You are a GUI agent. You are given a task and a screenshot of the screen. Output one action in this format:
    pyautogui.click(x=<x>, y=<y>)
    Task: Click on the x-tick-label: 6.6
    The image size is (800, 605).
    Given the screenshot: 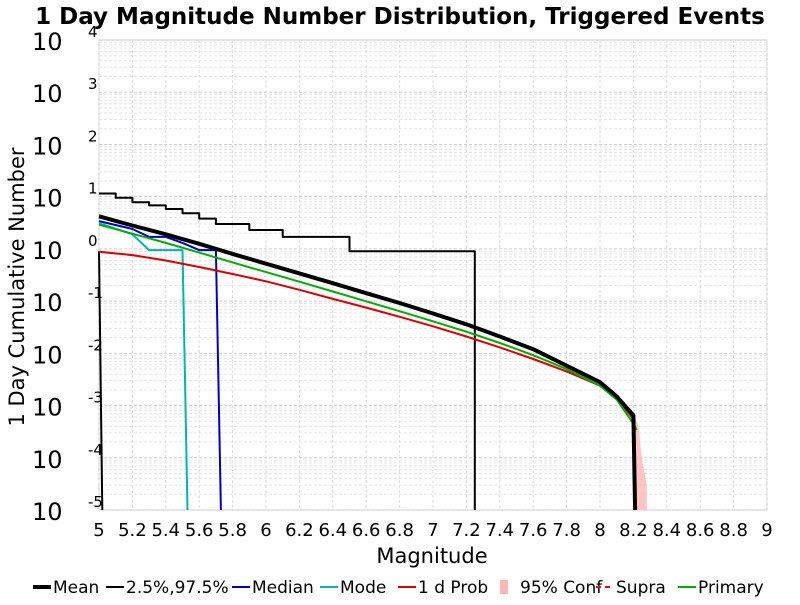 What is the action you would take?
    pyautogui.click(x=366, y=530)
    